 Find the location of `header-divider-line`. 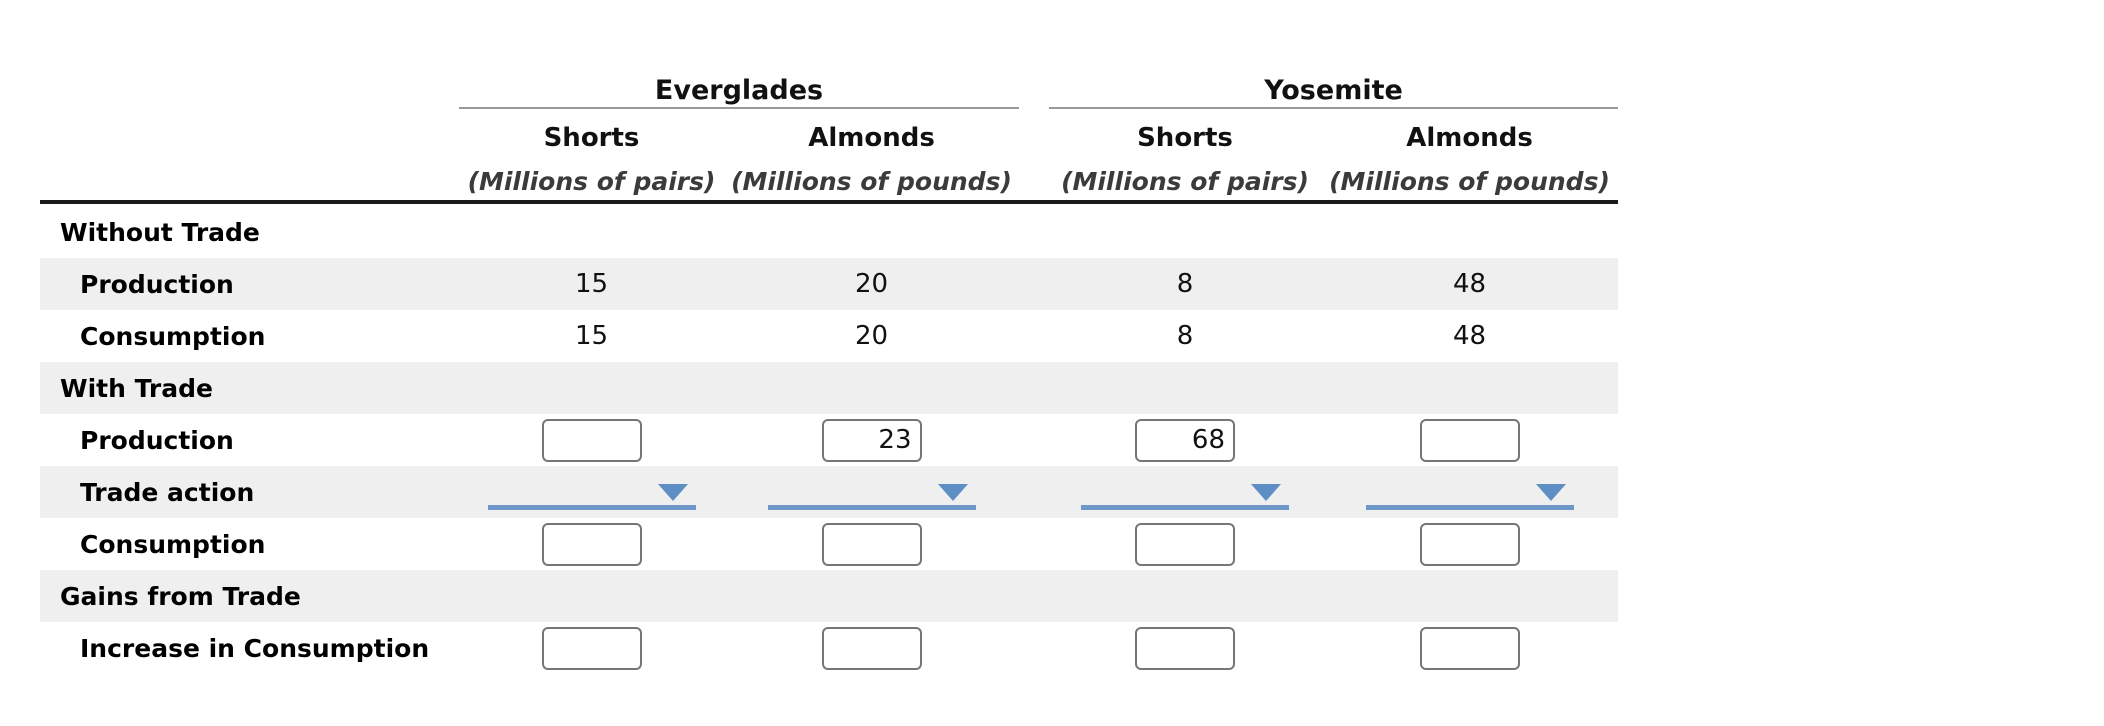

header-divider-line is located at coordinates (829, 202).